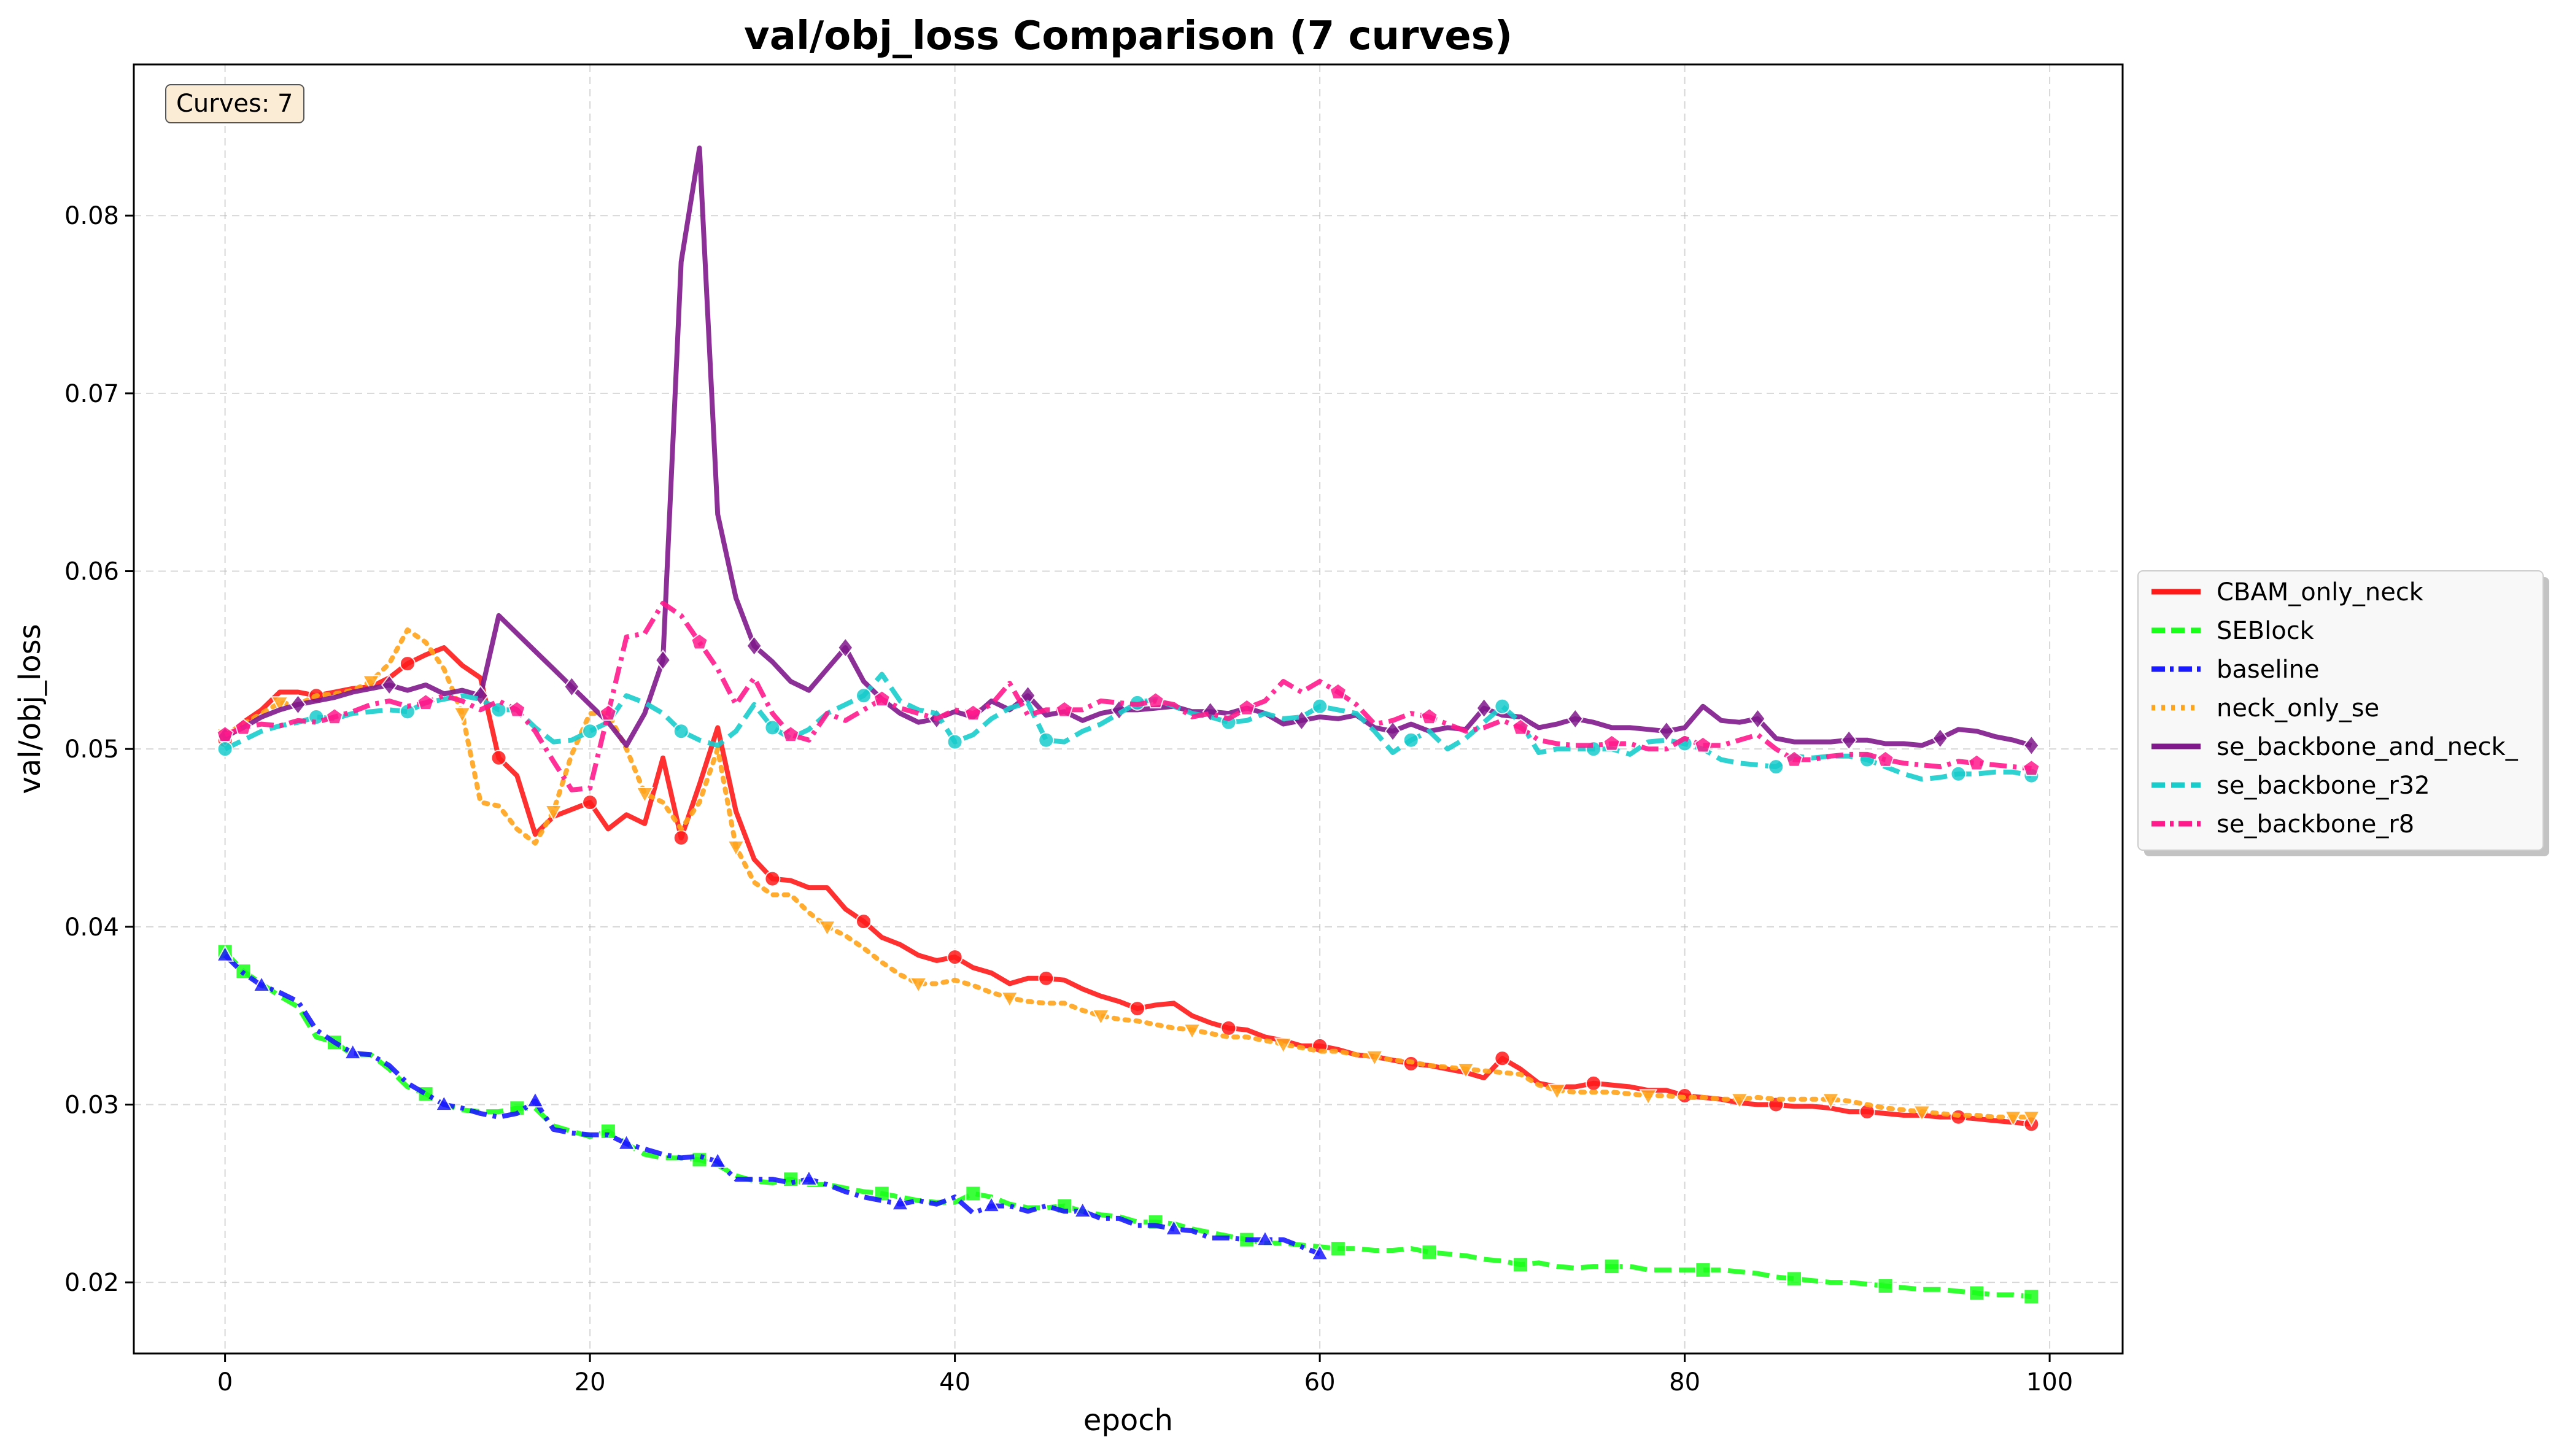  What do you see at coordinates (1320, 1382) in the screenshot?
I see `x-tick-label: 60` at bounding box center [1320, 1382].